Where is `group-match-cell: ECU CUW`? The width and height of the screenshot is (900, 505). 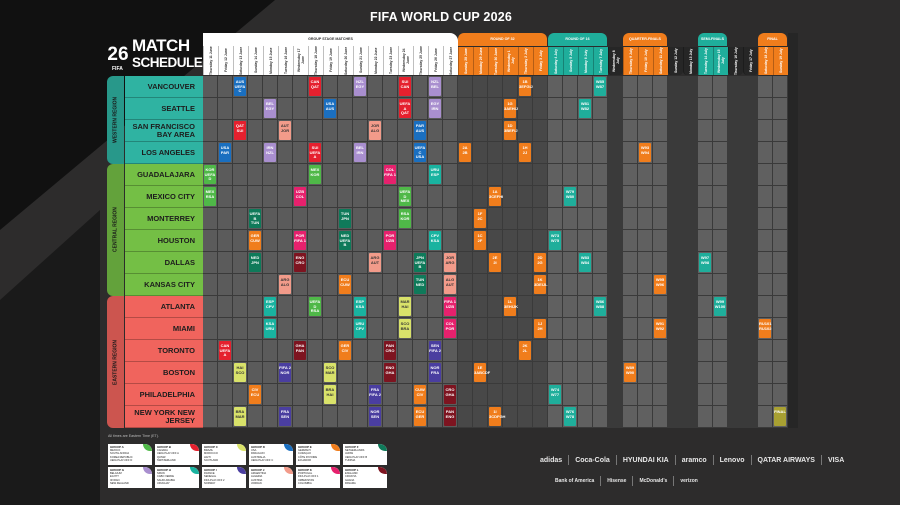
group-match-cell: ECU CUW is located at coordinates (345, 284).